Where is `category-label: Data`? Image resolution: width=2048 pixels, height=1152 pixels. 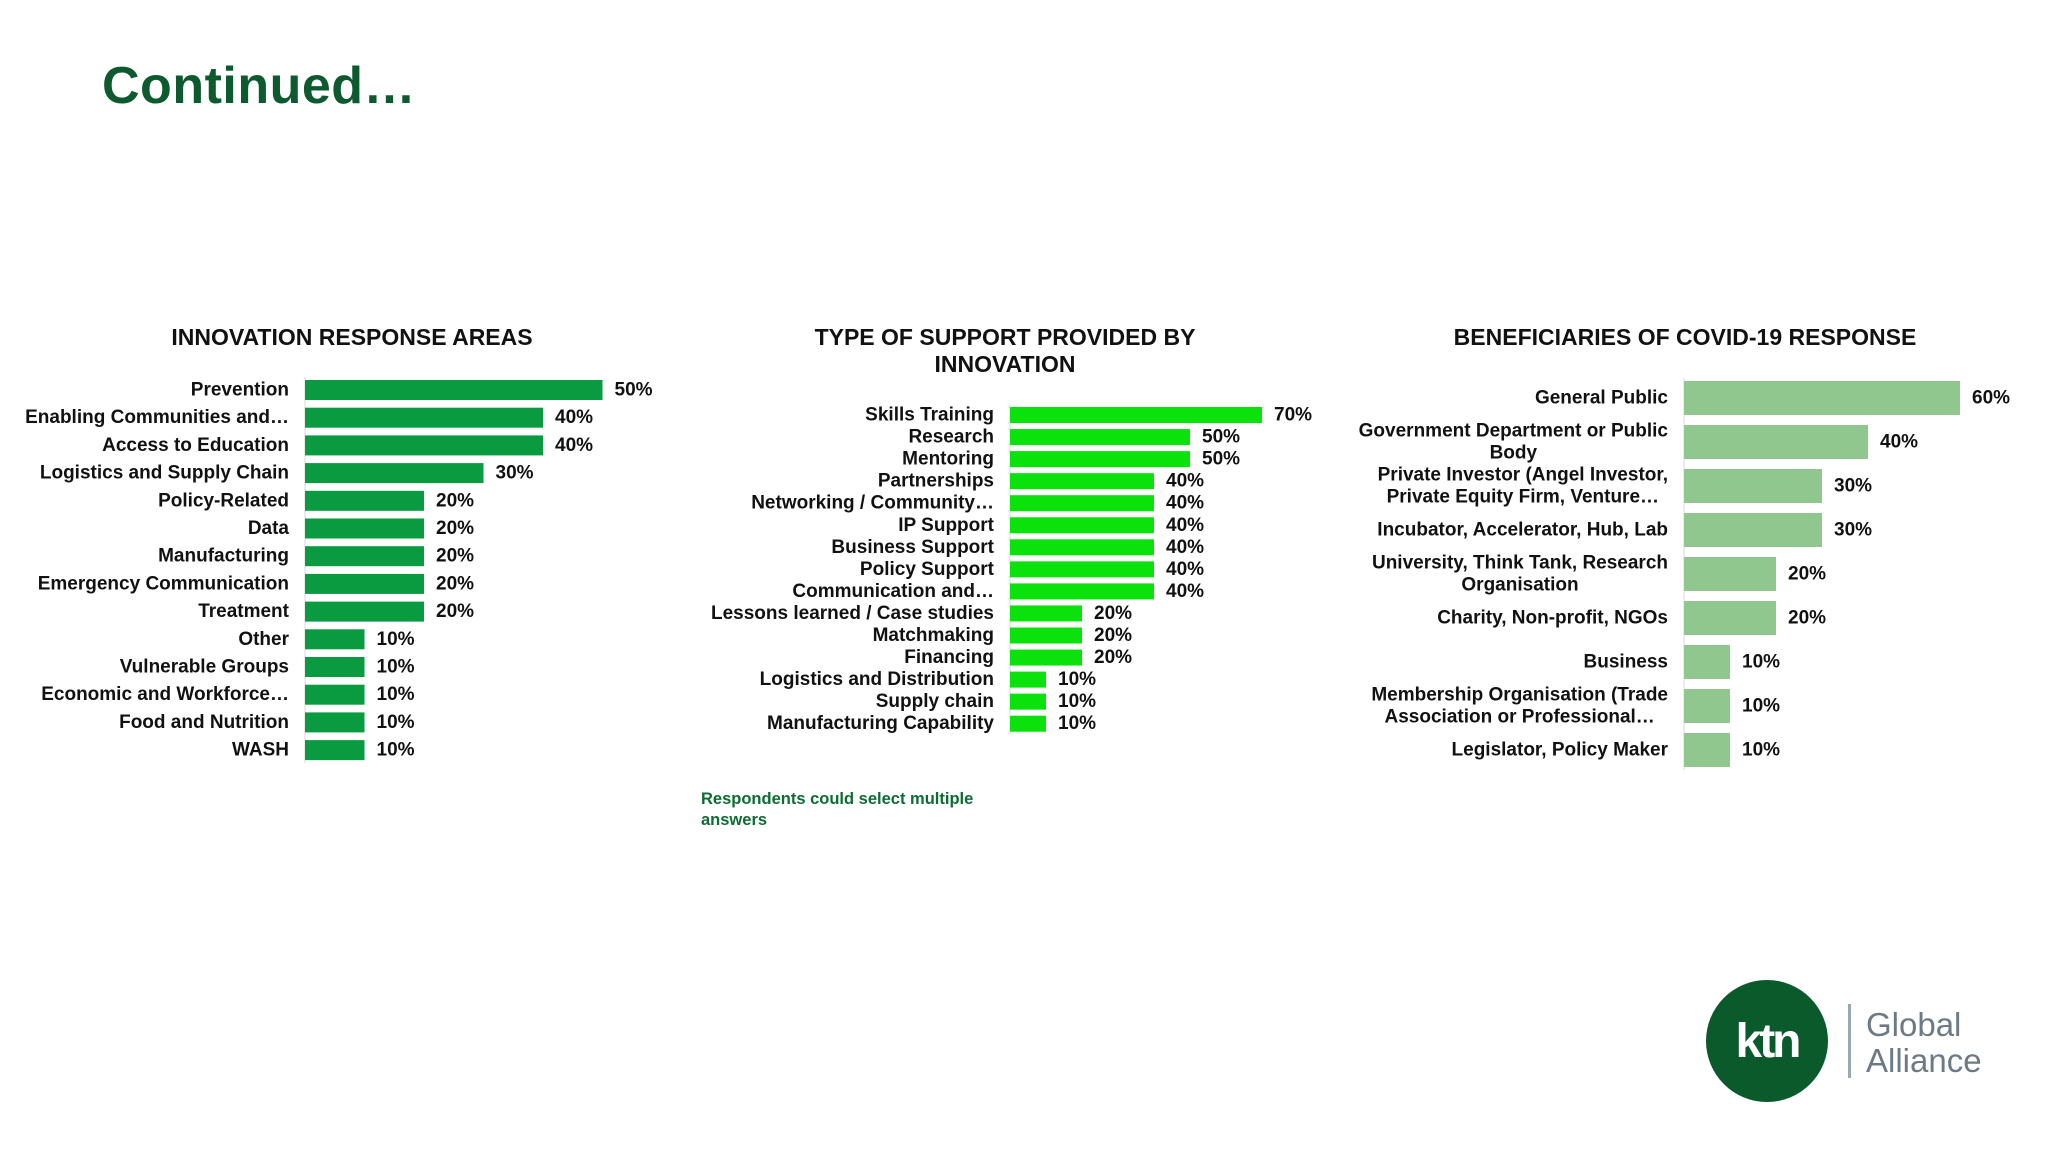
category-label: Data is located at coordinates (269, 528).